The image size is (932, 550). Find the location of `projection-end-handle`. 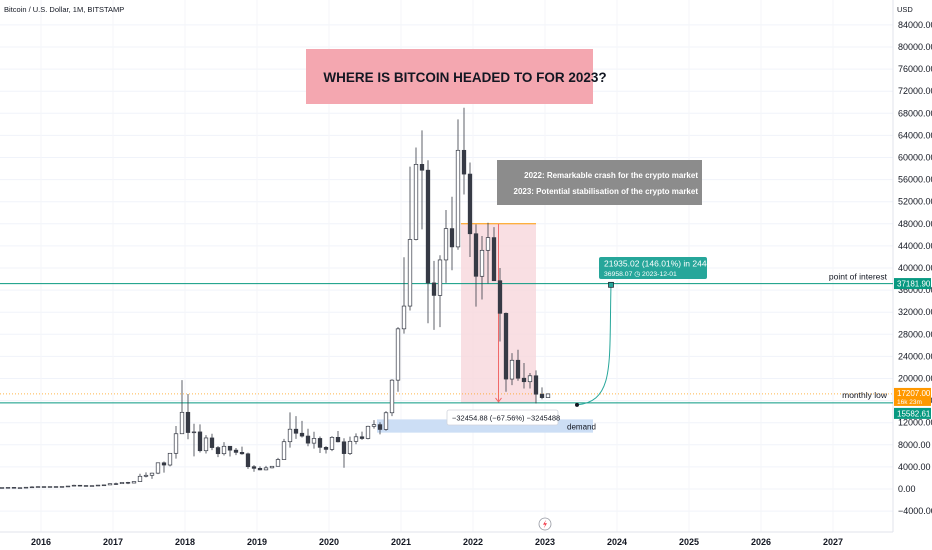

projection-end-handle is located at coordinates (611, 284).